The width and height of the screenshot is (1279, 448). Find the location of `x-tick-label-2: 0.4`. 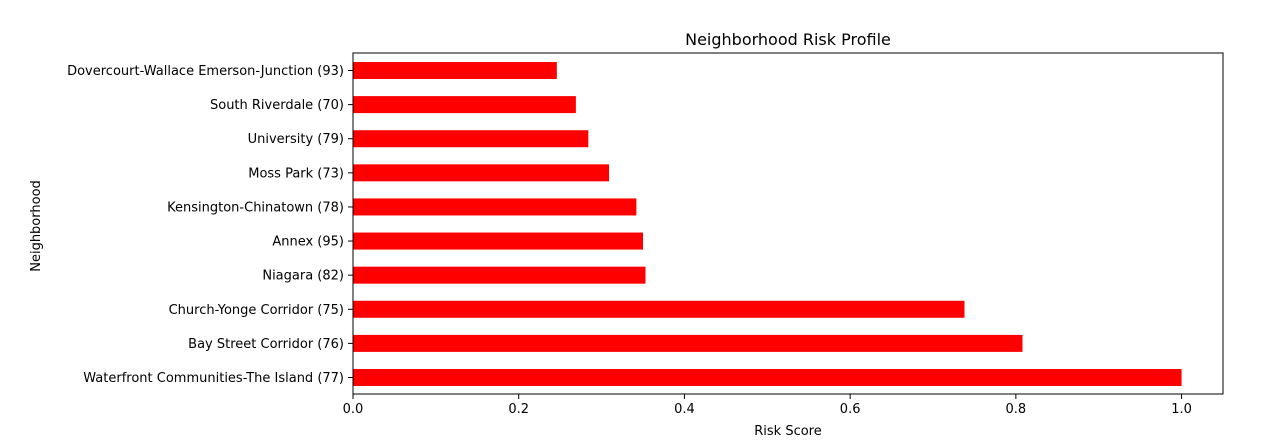

x-tick-label-2: 0.4 is located at coordinates (684, 409).